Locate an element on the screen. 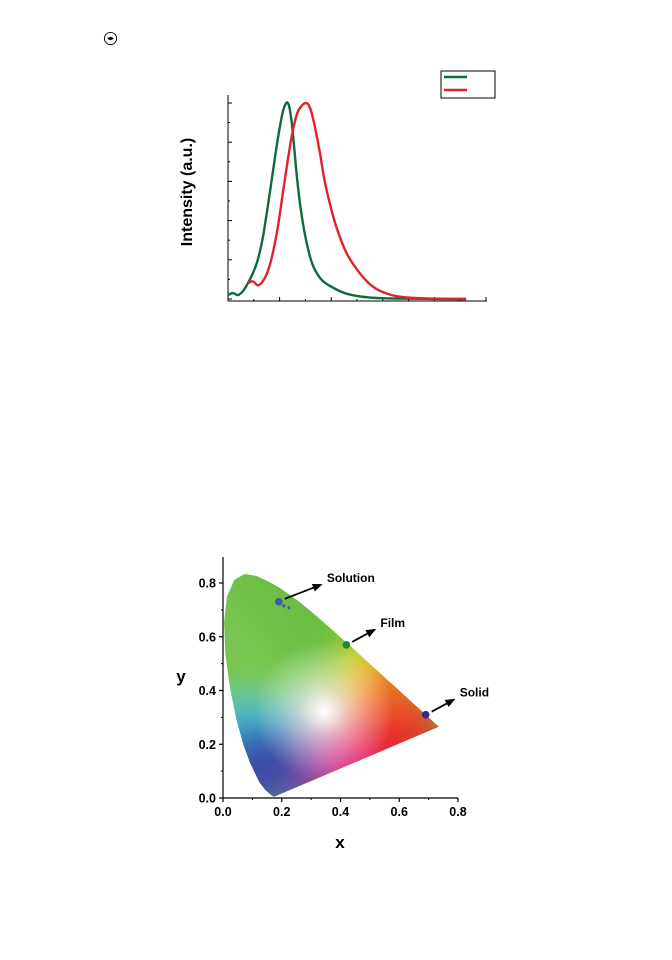  y-axis-label: Intensity (a.u.) is located at coordinates (187, 192).